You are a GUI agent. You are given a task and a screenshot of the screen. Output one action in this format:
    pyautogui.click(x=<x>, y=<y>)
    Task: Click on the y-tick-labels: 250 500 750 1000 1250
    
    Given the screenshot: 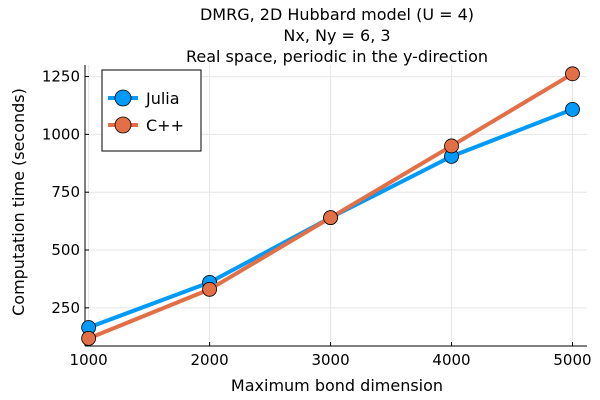 What is the action you would take?
    pyautogui.click(x=61, y=192)
    